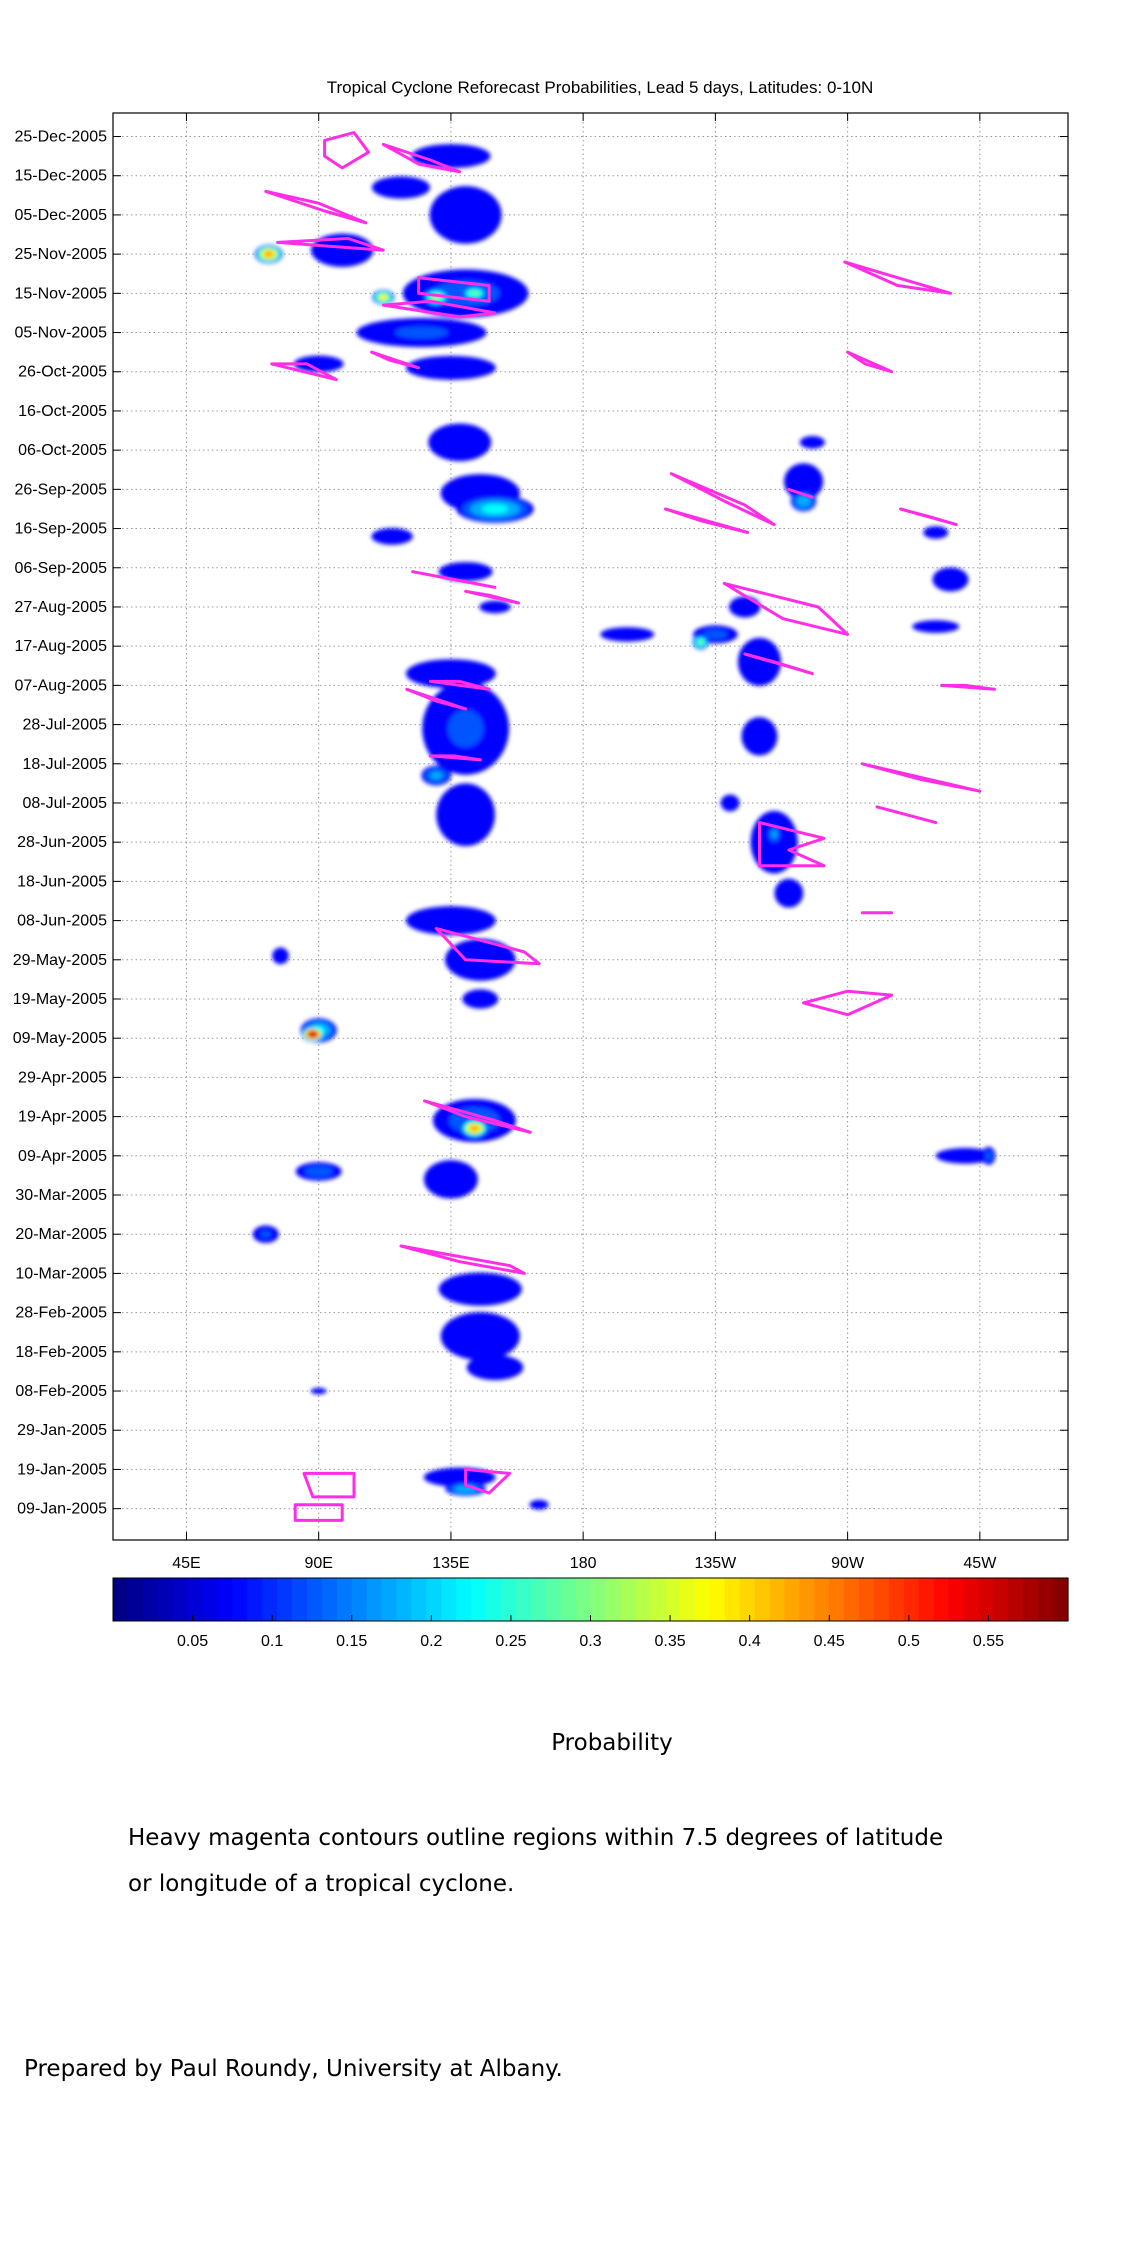  I want to click on y-tick-label: 15-Dec-2005, so click(61, 176).